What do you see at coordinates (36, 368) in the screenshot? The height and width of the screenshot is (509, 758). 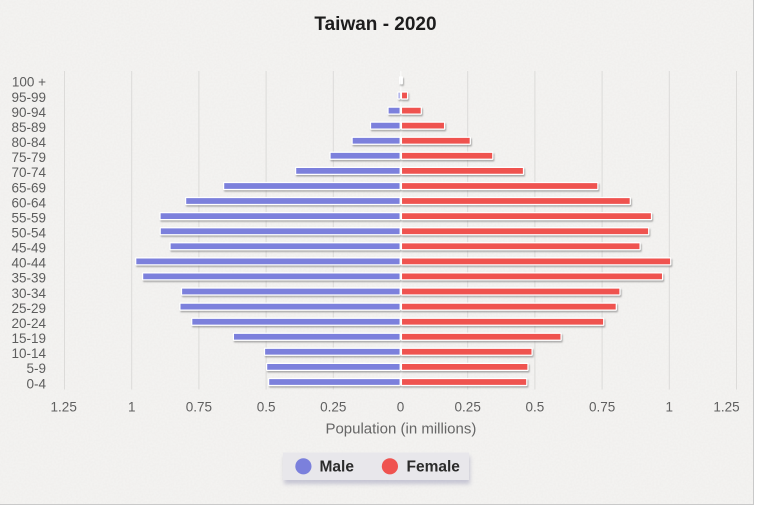 I see `svg-text: 5-9` at bounding box center [36, 368].